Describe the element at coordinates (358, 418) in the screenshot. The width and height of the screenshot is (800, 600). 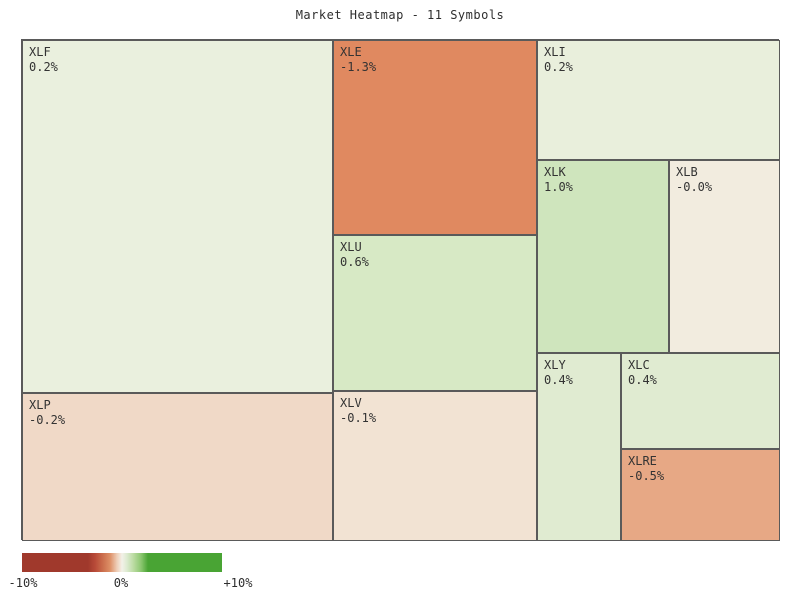
I see `tile-change: -0.1%` at that location.